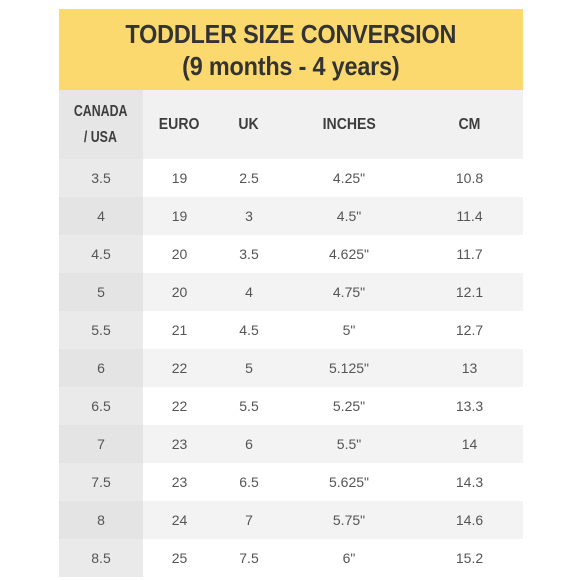 This screenshot has height=580, width=580. What do you see at coordinates (349, 178) in the screenshot?
I see `cell-inches: 4.25"` at bounding box center [349, 178].